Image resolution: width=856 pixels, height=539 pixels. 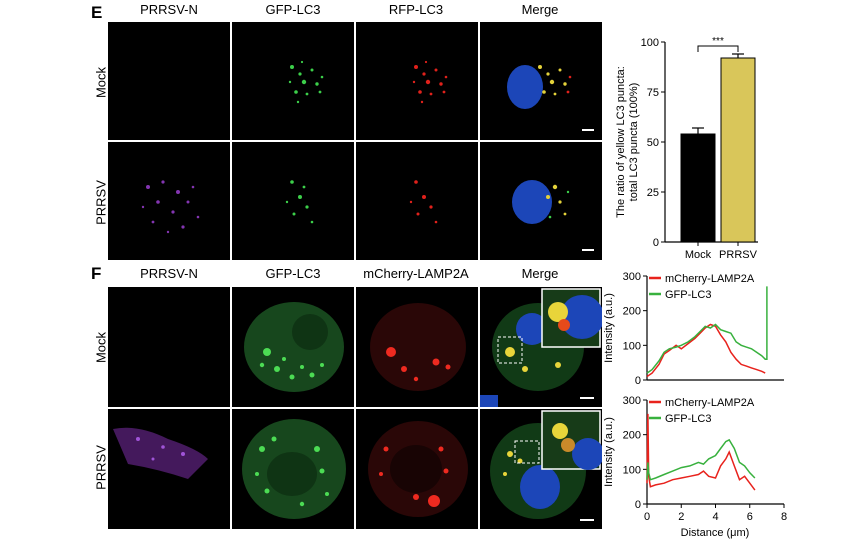 I want to click on bar-chart-axes: 0 25 50 75 100 Mock PRRSV, so click(x=699, y=149).